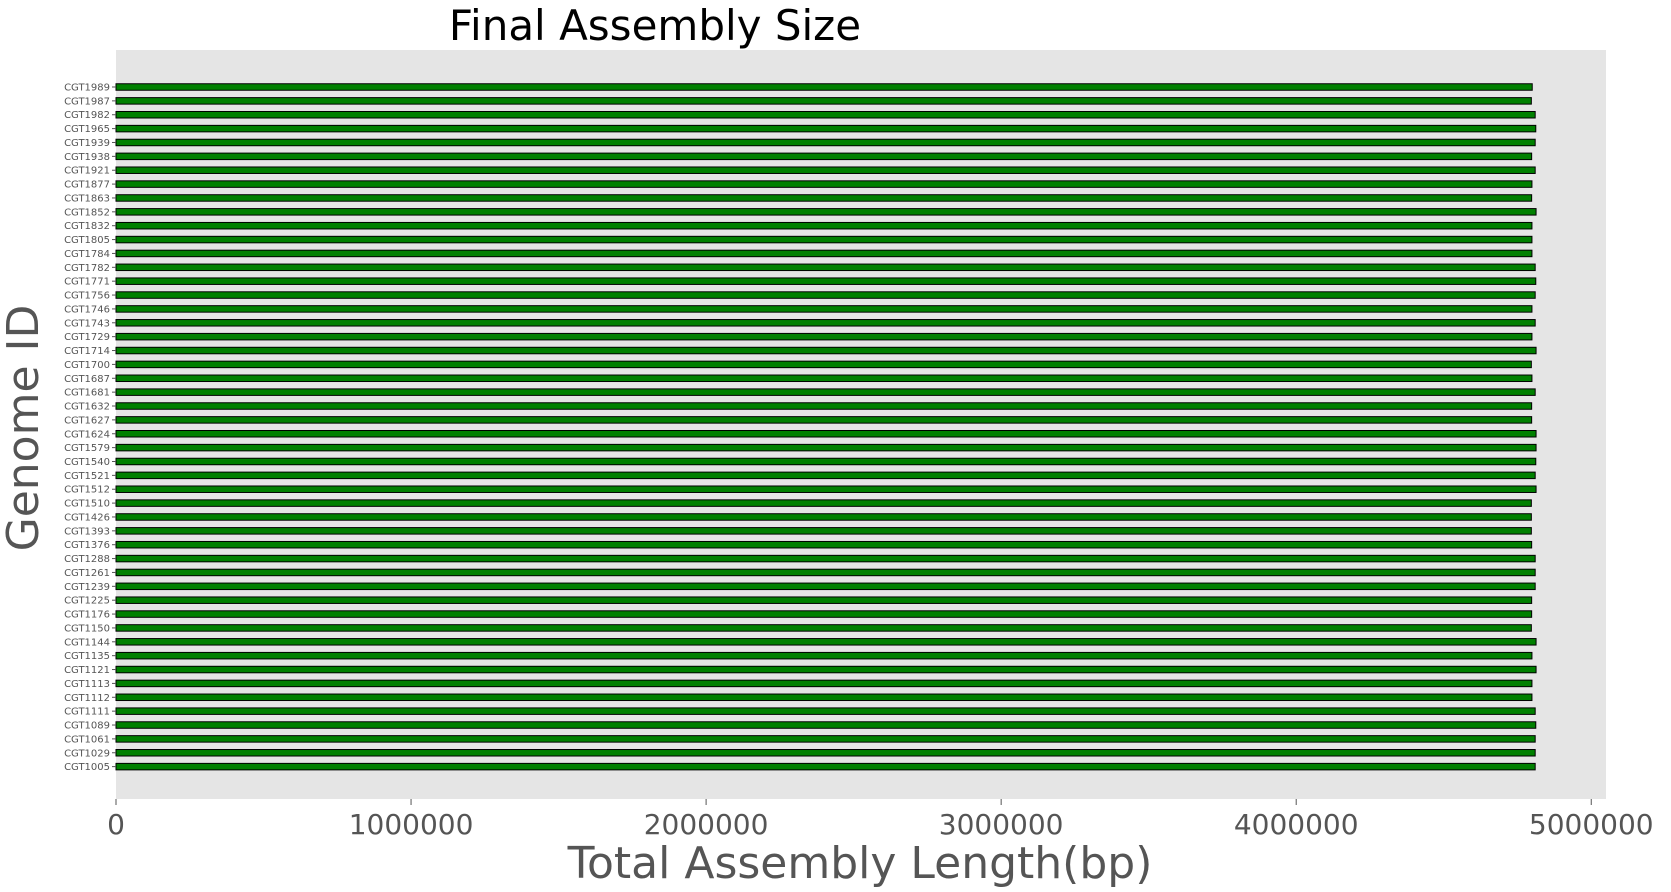  What do you see at coordinates (87, 212) in the screenshot?
I see `y-tick-label: CGT1852` at bounding box center [87, 212].